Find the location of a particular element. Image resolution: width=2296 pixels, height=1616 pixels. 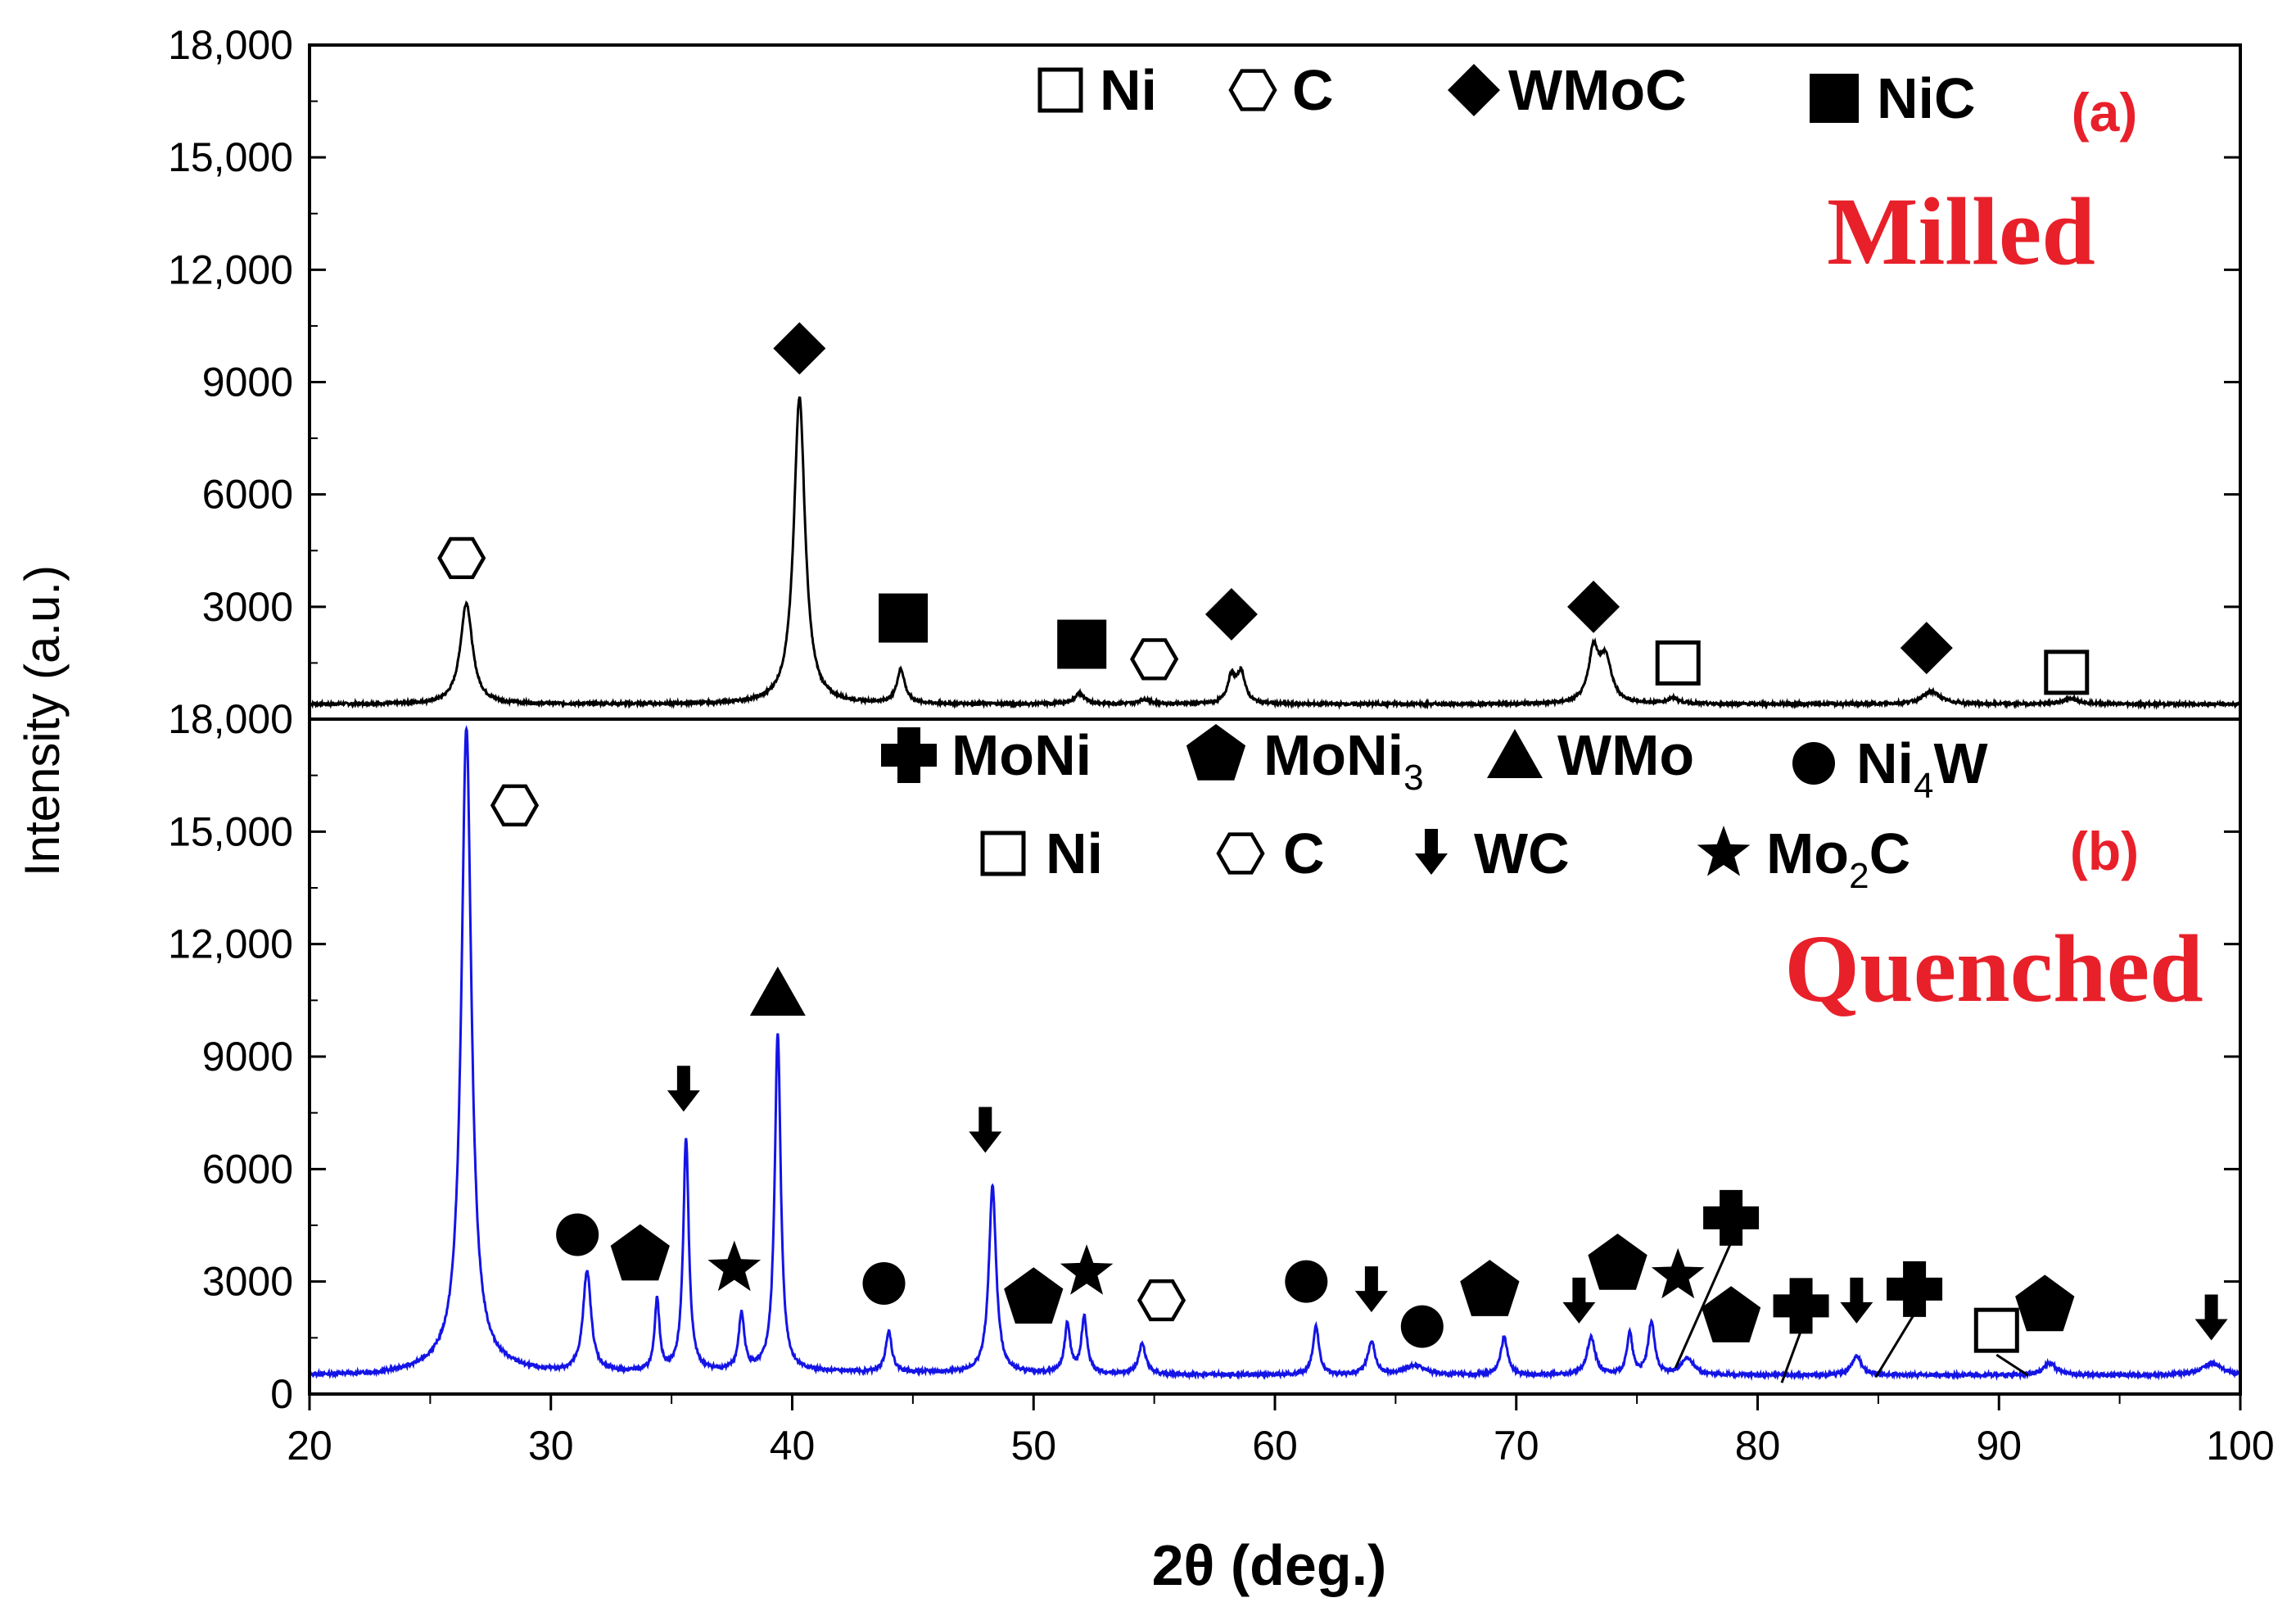

panel-title-a: Milled is located at coordinates (1961, 231).